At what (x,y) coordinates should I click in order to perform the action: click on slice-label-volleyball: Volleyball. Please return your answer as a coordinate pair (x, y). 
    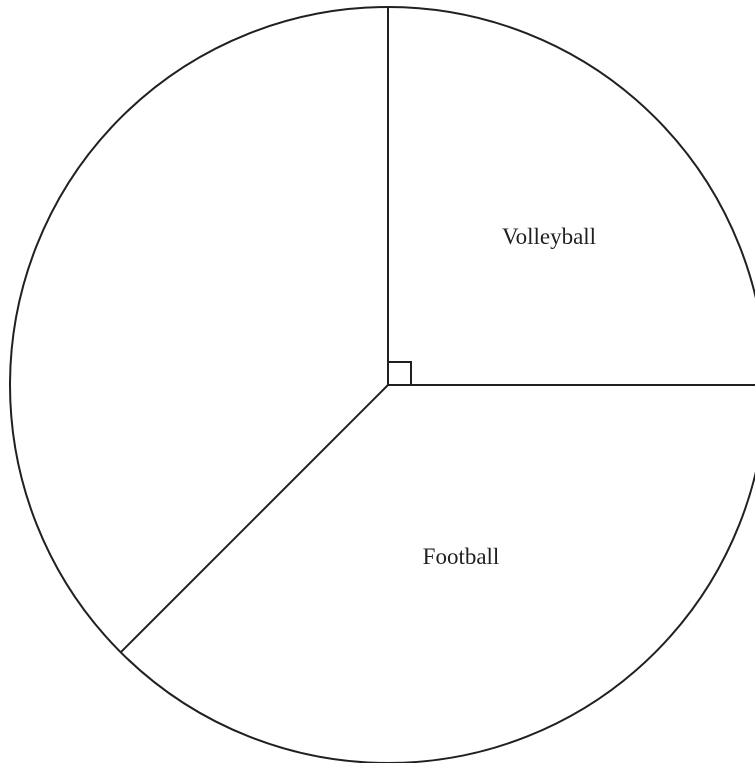
    Looking at the image, I should click on (549, 236).